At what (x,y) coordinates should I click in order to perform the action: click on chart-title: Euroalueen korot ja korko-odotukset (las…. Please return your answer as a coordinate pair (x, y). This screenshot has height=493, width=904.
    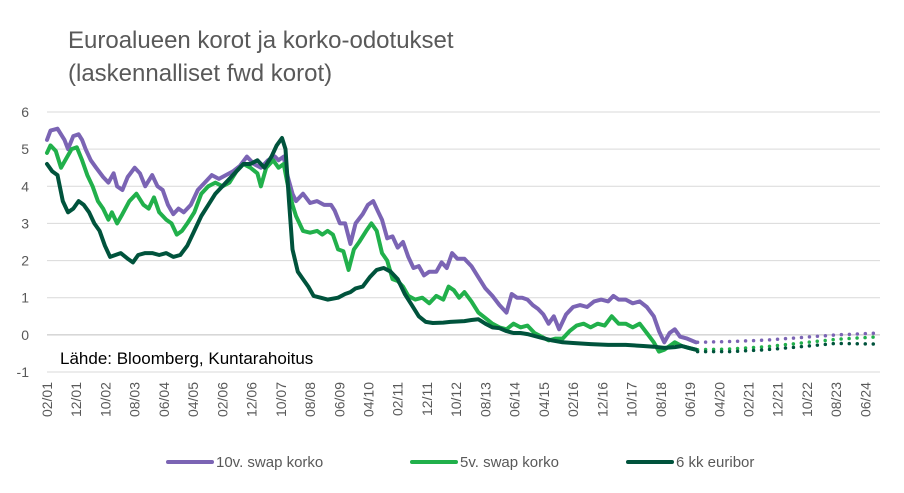
    Looking at the image, I should click on (261, 57).